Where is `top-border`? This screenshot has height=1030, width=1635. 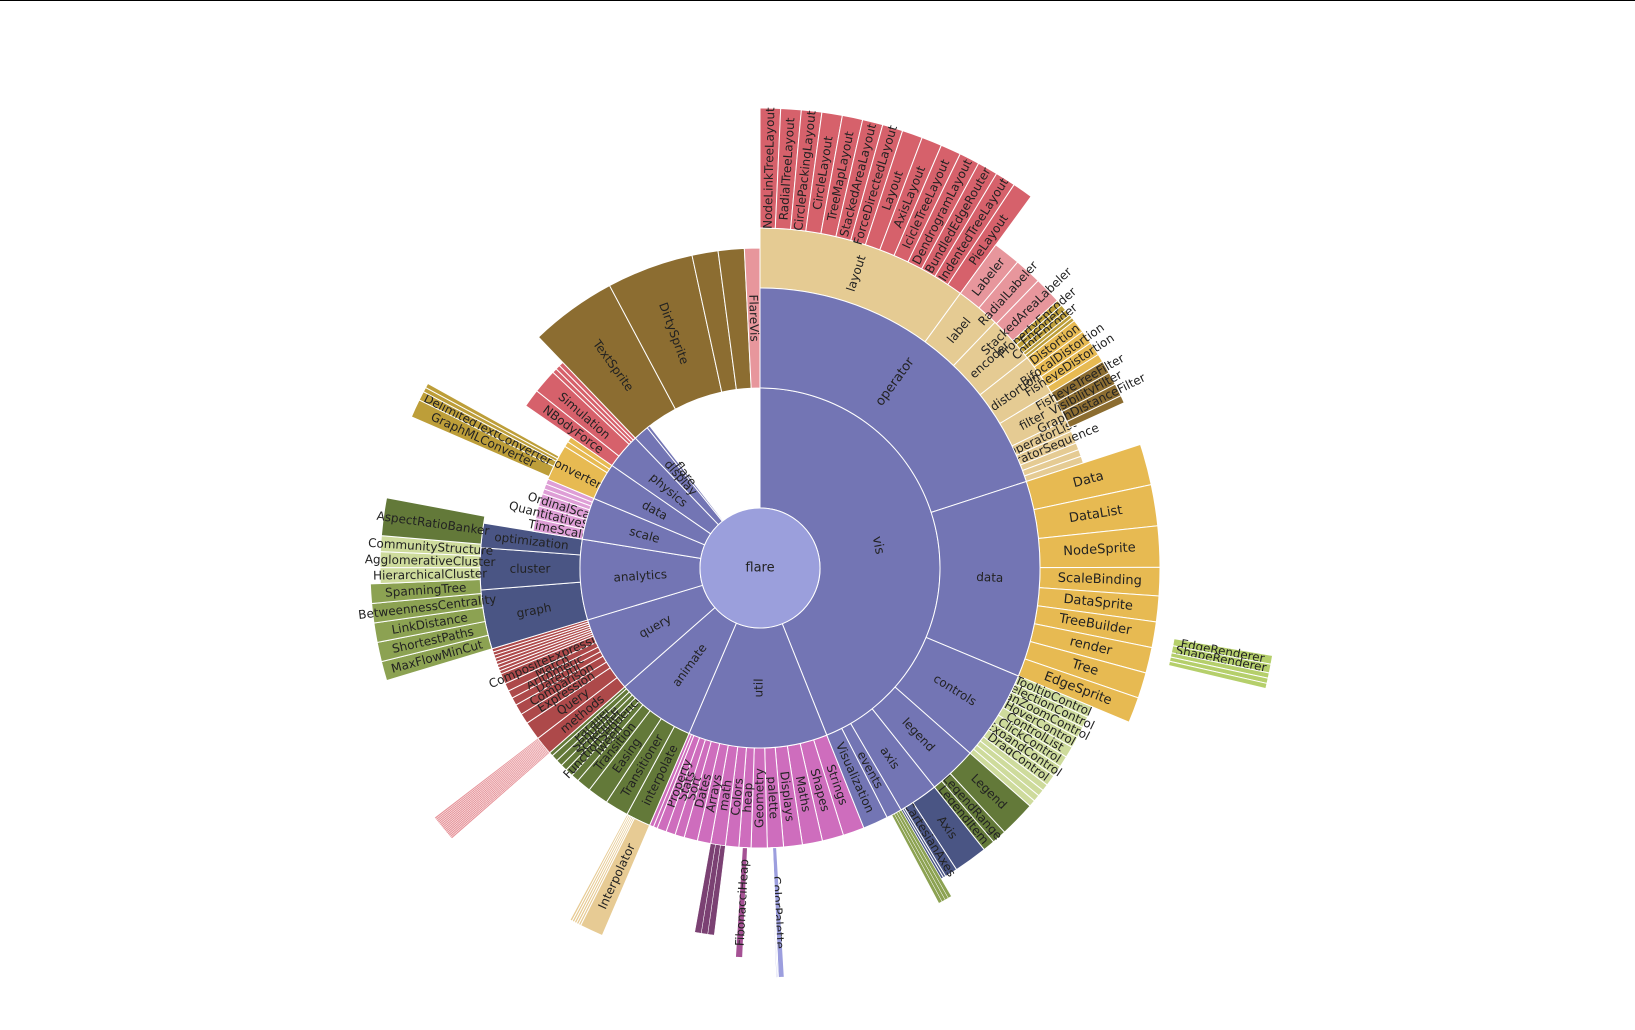
top-border is located at coordinates (817, 0).